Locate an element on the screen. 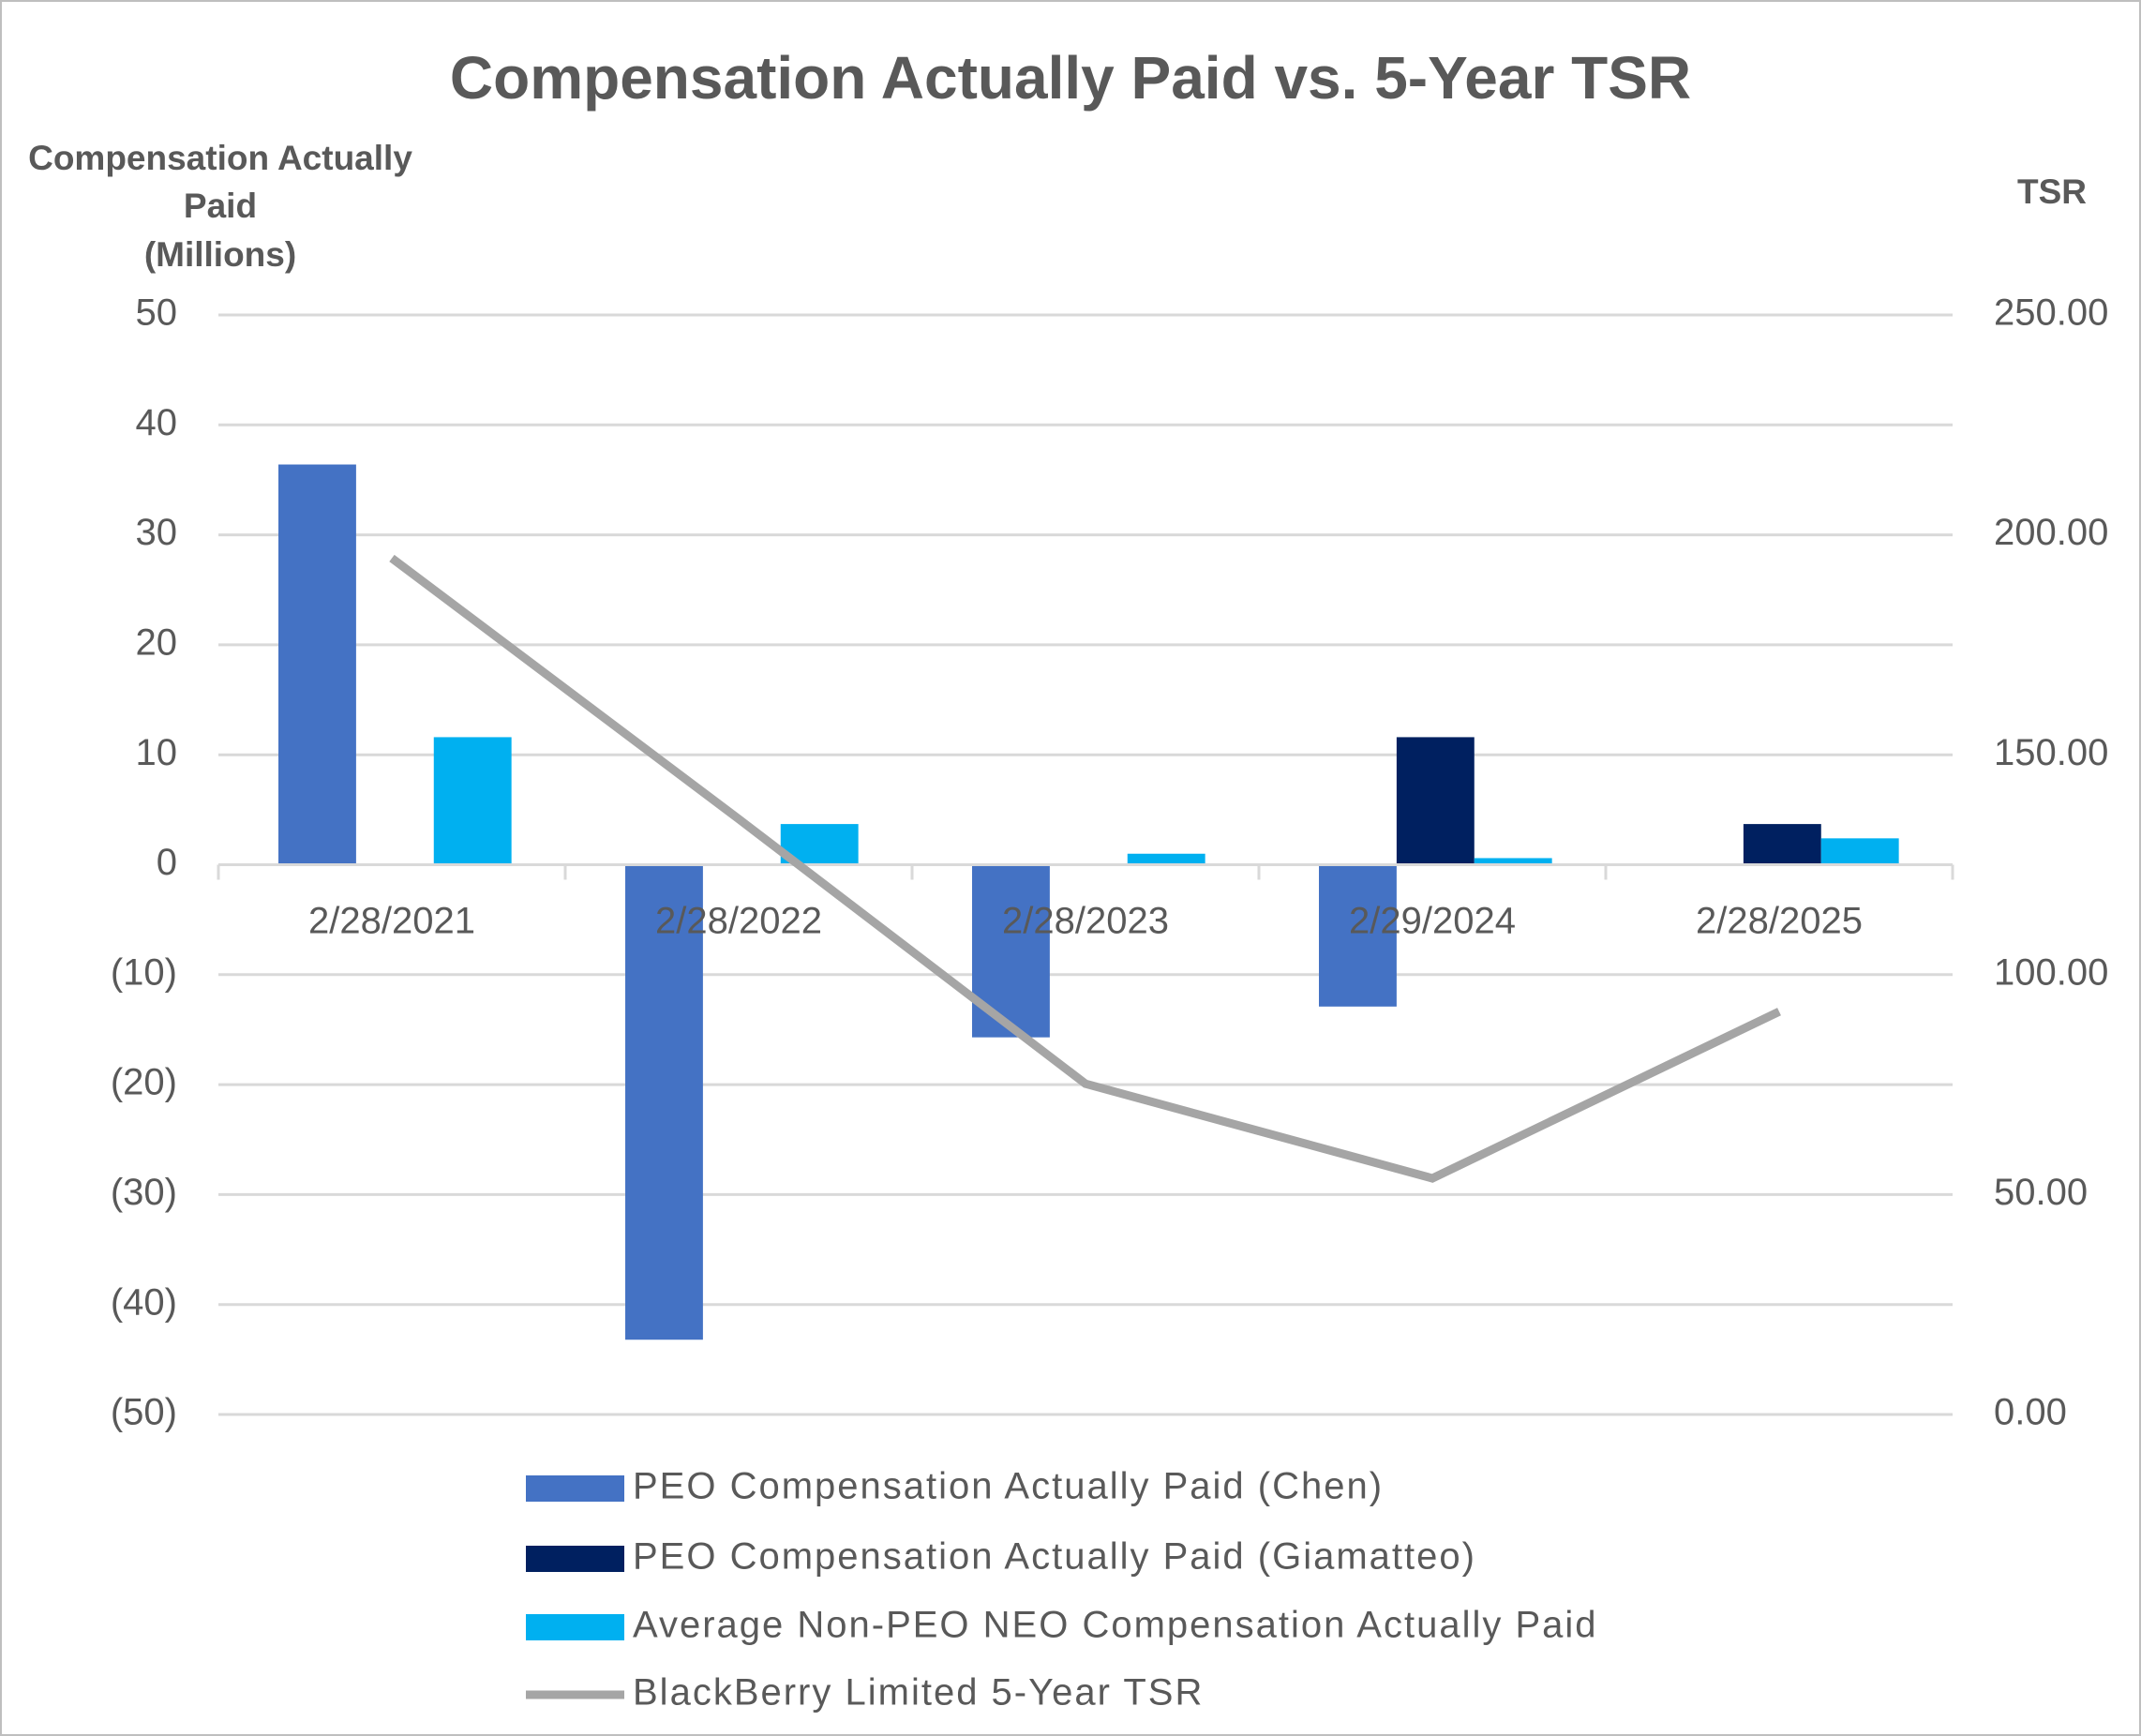 This screenshot has height=1736, width=2141. y2-tick-label: 250.00 is located at coordinates (2051, 313).